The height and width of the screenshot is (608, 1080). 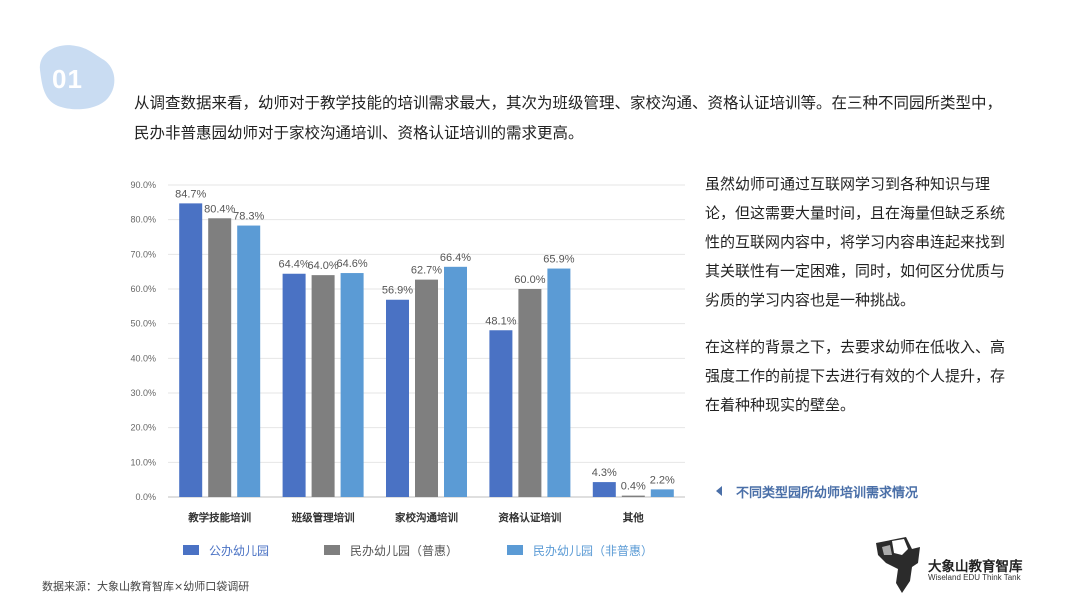 I want to click on y-tick-label: 20.0%, so click(x=143, y=428).